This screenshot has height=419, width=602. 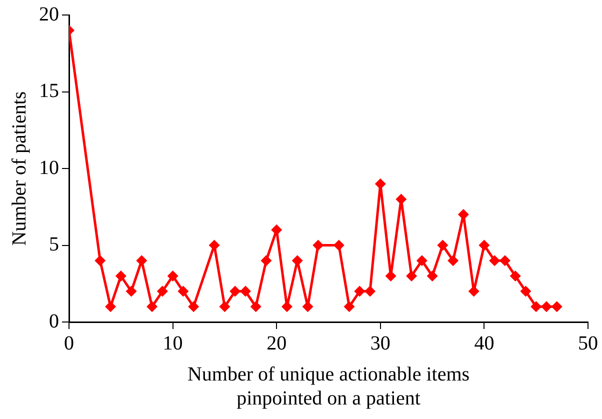 I want to click on y-tick-label: 20, so click(x=49, y=14).